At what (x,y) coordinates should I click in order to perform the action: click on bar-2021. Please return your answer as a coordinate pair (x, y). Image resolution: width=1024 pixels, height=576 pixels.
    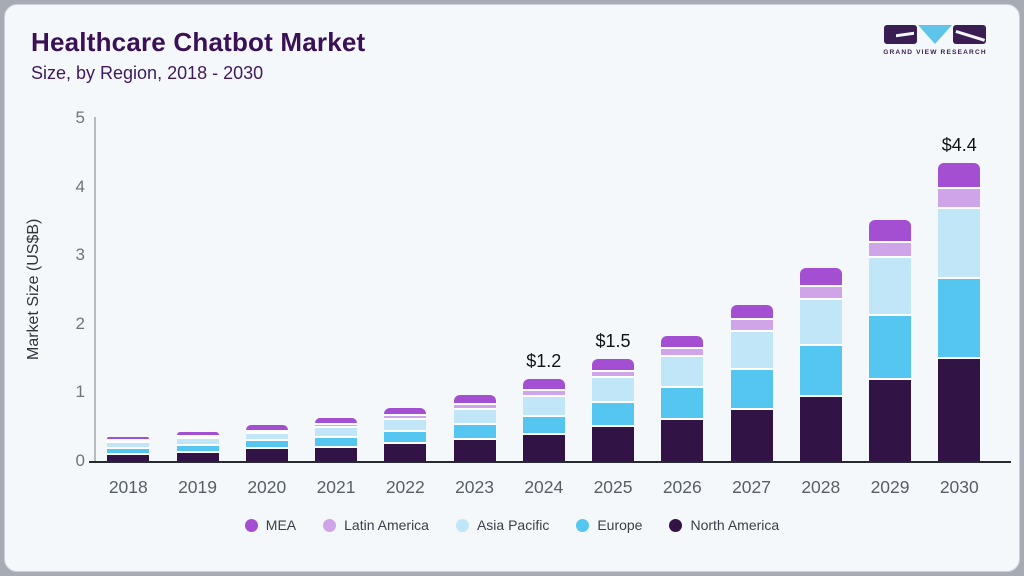
    Looking at the image, I should click on (336, 439).